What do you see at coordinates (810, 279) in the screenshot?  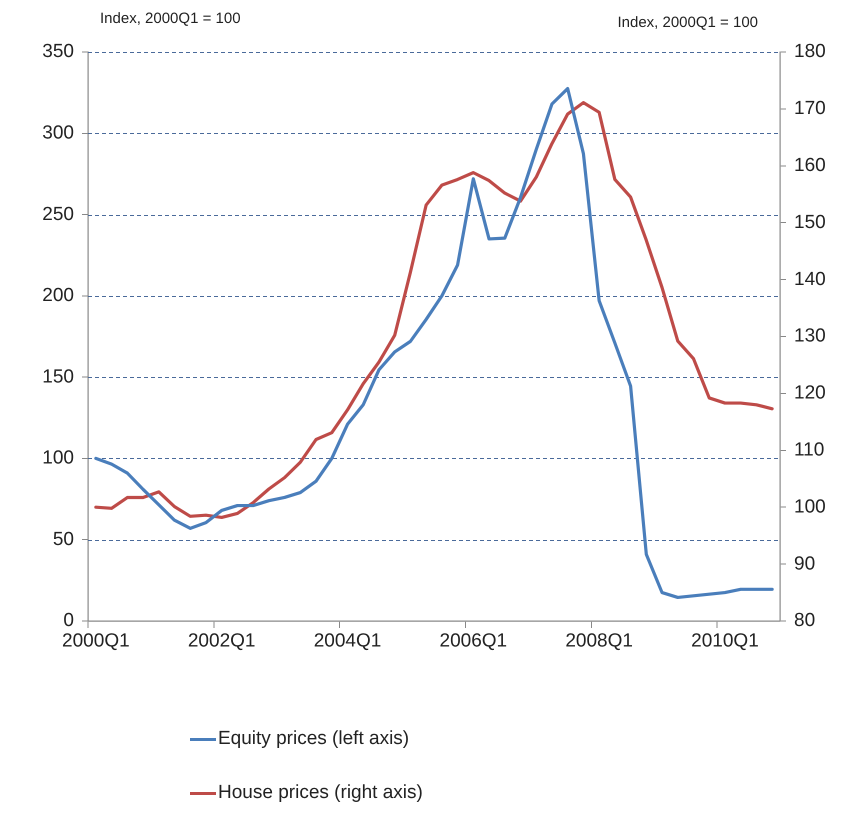 I see `y2-tick-label: 140` at bounding box center [810, 279].